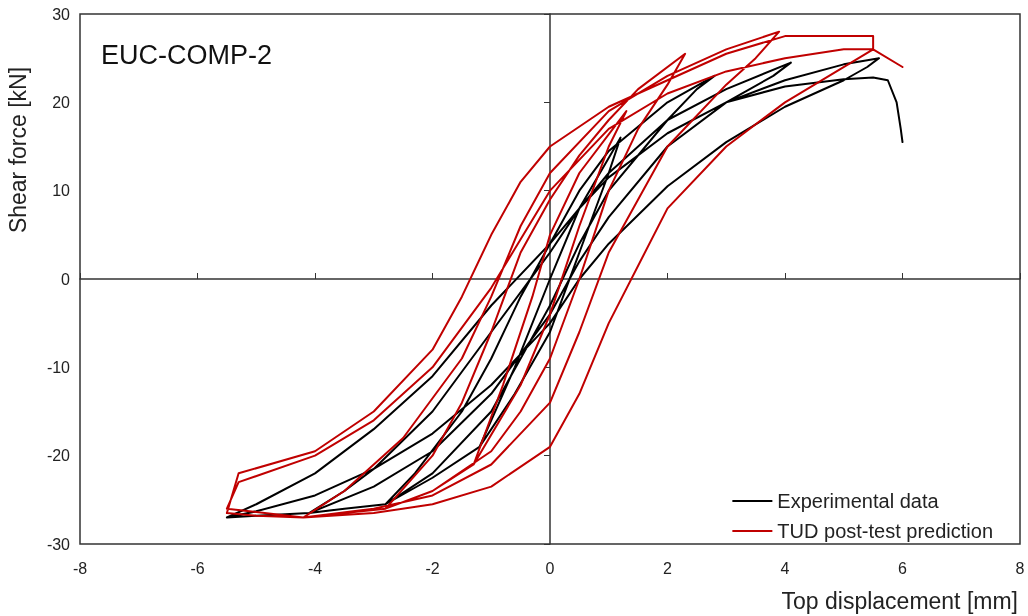 The width and height of the screenshot is (1028, 616). Describe the element at coordinates (58, 367) in the screenshot. I see `y-tick-label: -10` at that location.